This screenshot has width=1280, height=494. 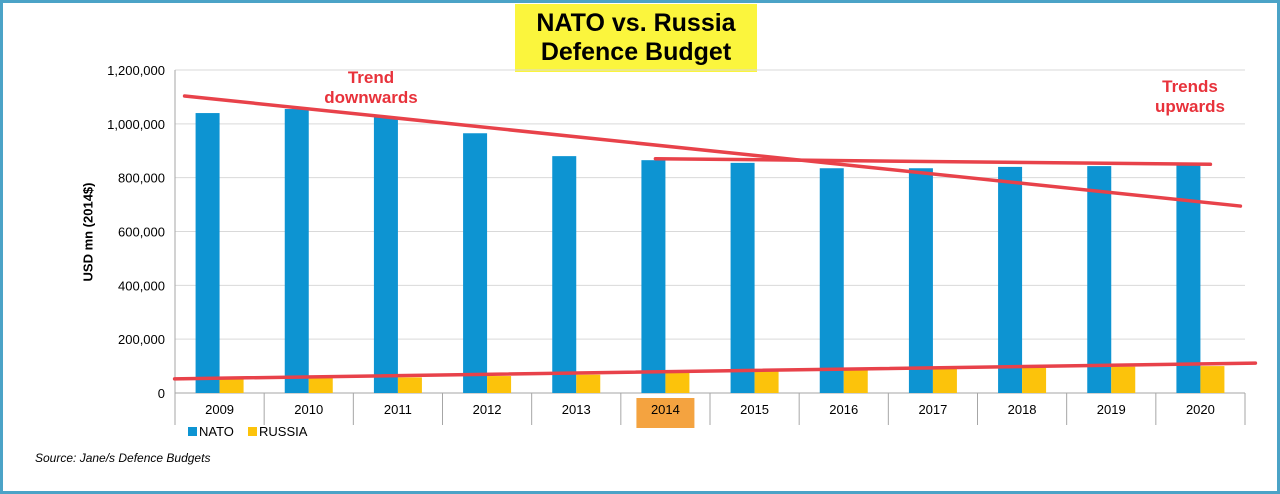 I want to click on x-tick-label: 2013, so click(x=576, y=409).